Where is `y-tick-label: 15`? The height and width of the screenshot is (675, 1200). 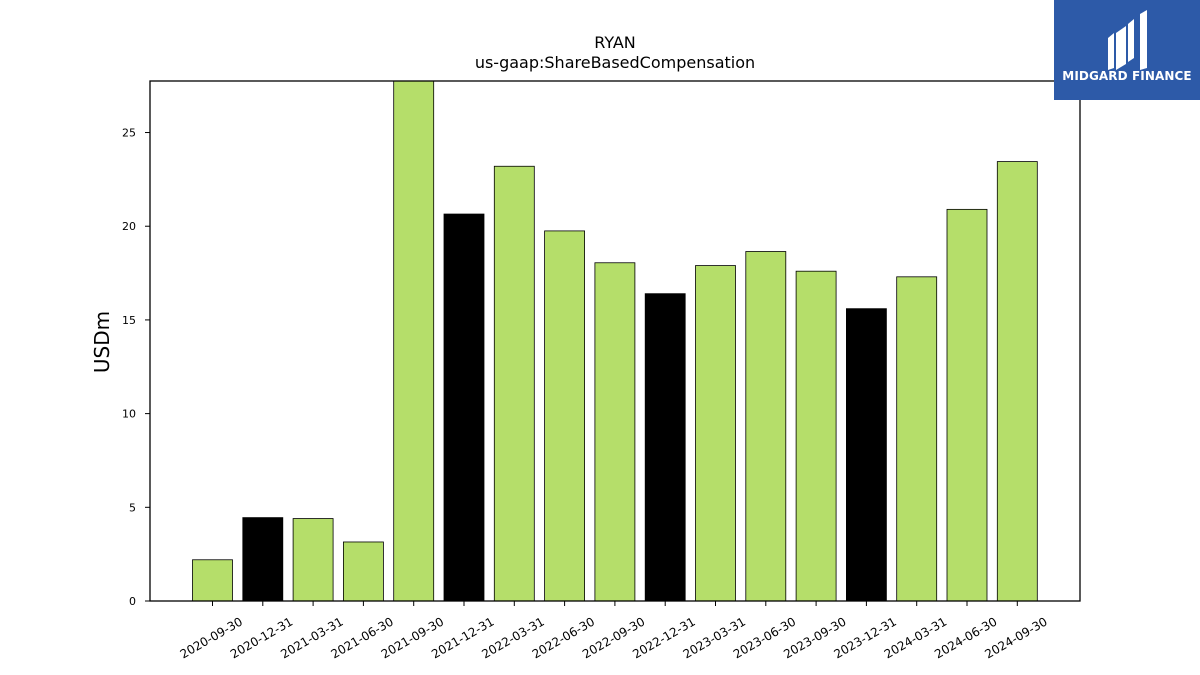
y-tick-label: 15 is located at coordinates (129, 320).